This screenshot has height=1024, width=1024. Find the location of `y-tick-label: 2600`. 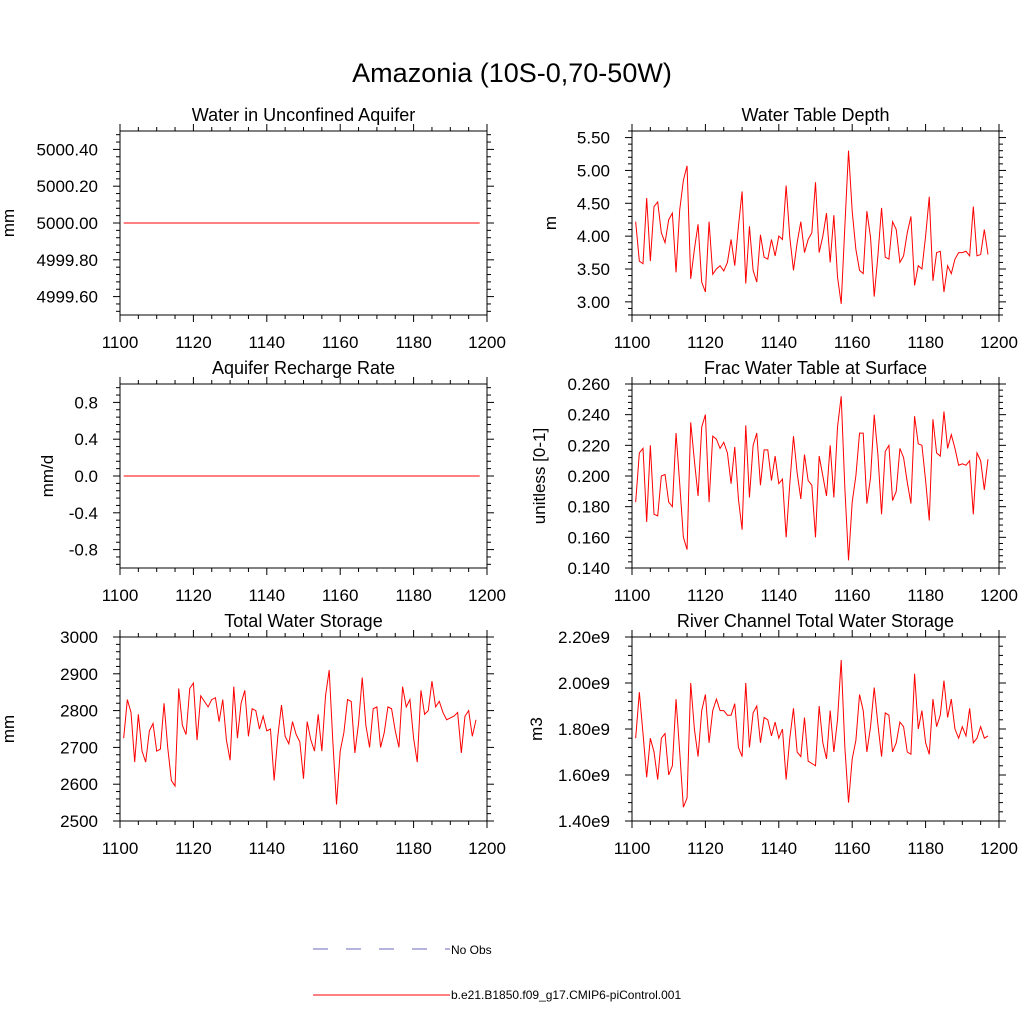

y-tick-label: 2600 is located at coordinates (79, 784).